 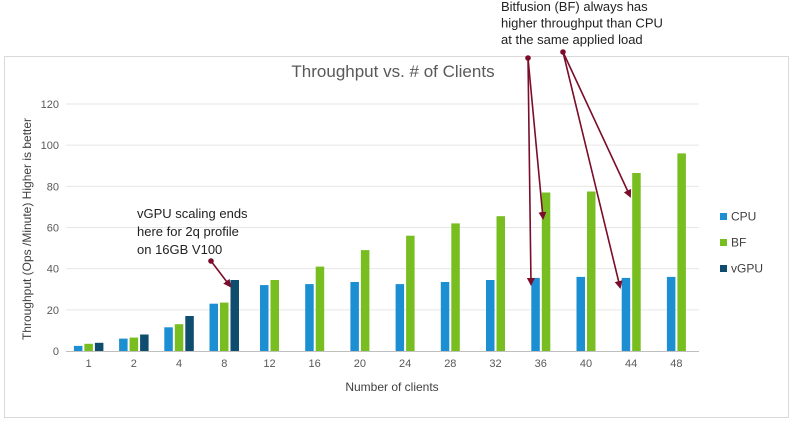 I want to click on bf-note-line: Bitfusion (BF) always has, so click(x=574, y=7).